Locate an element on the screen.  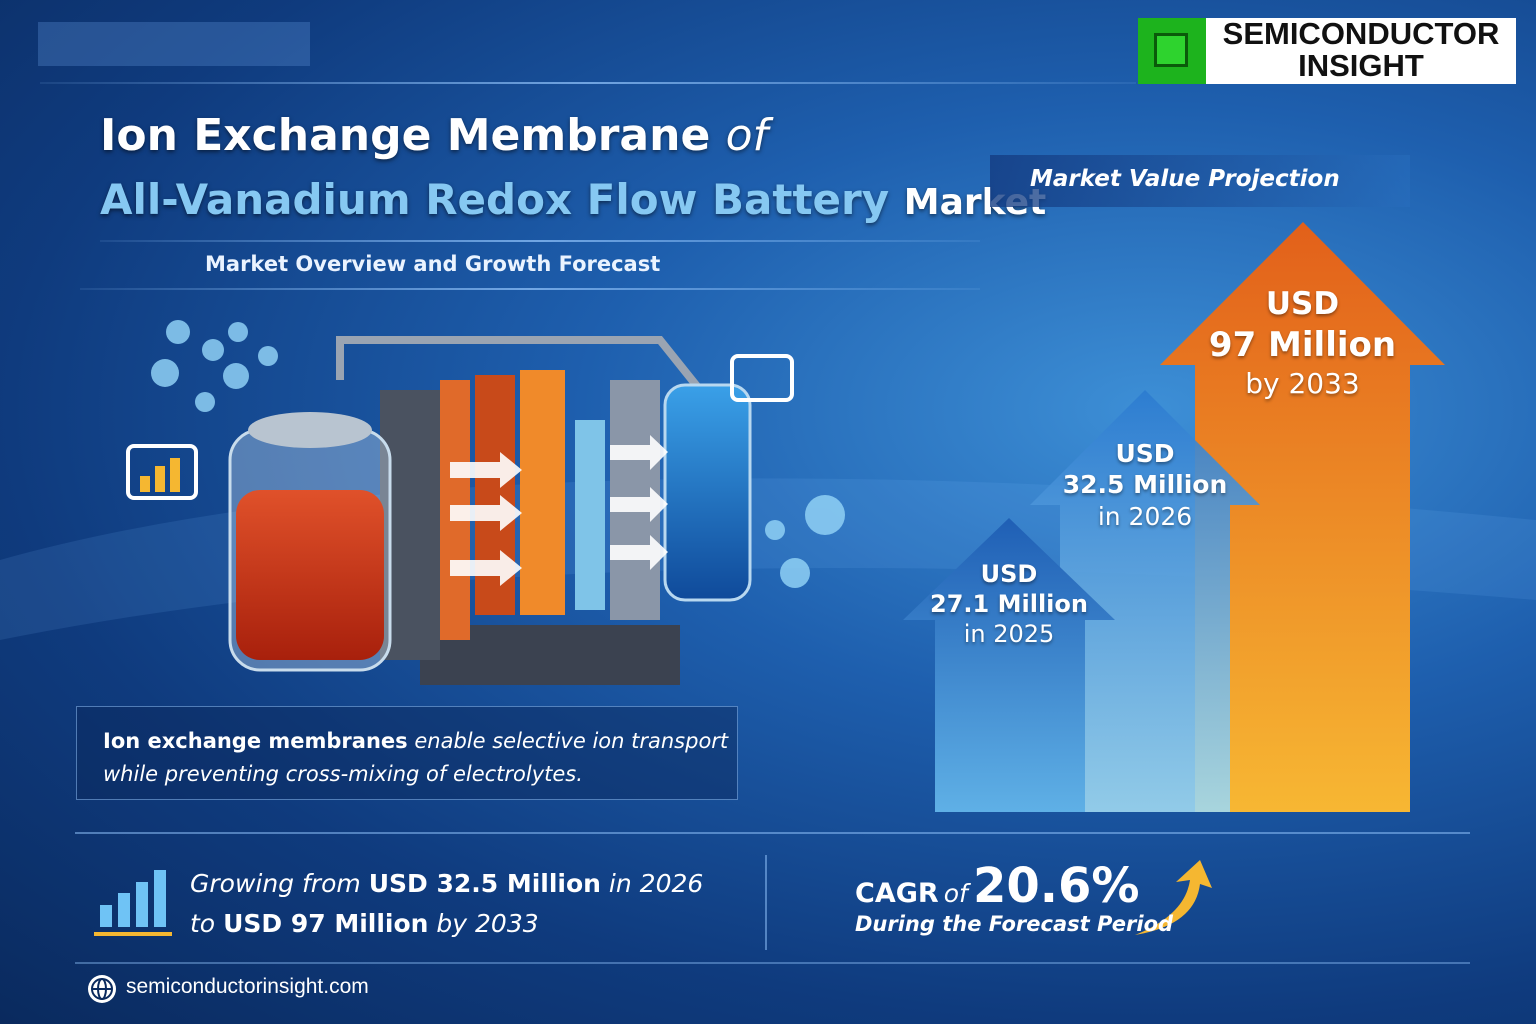
growth-icon is located at coordinates (133, 903).